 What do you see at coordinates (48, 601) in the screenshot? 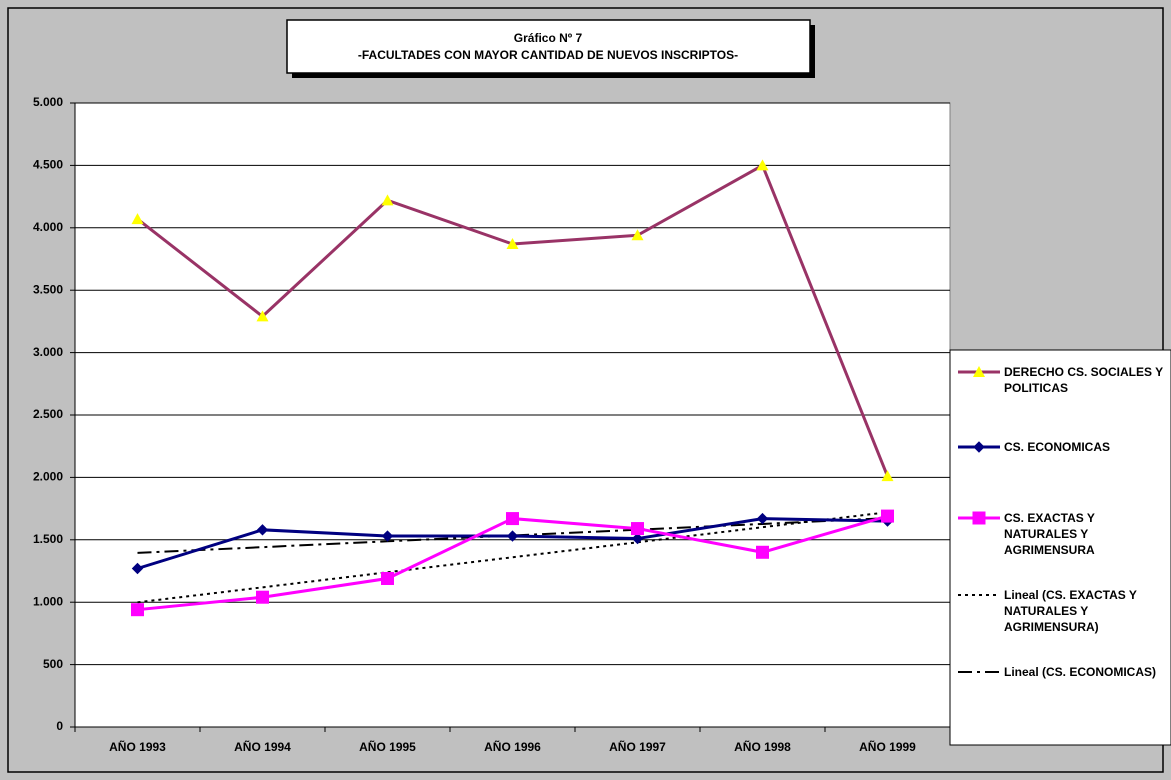
I see `y-tick-label: 1.000` at bounding box center [48, 601].